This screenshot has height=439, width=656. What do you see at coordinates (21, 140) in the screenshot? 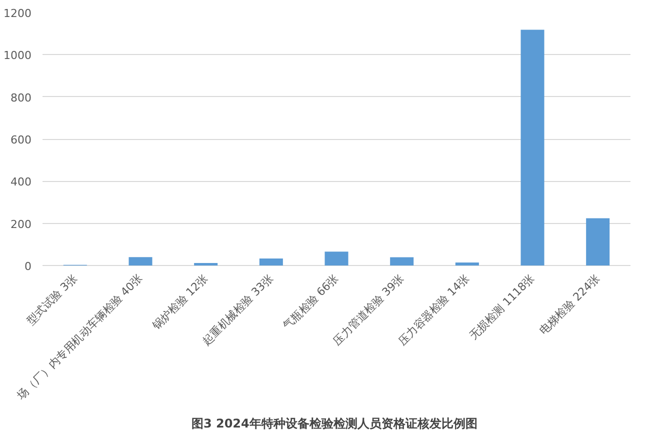
I see `y-tick-label: 600` at bounding box center [21, 140].